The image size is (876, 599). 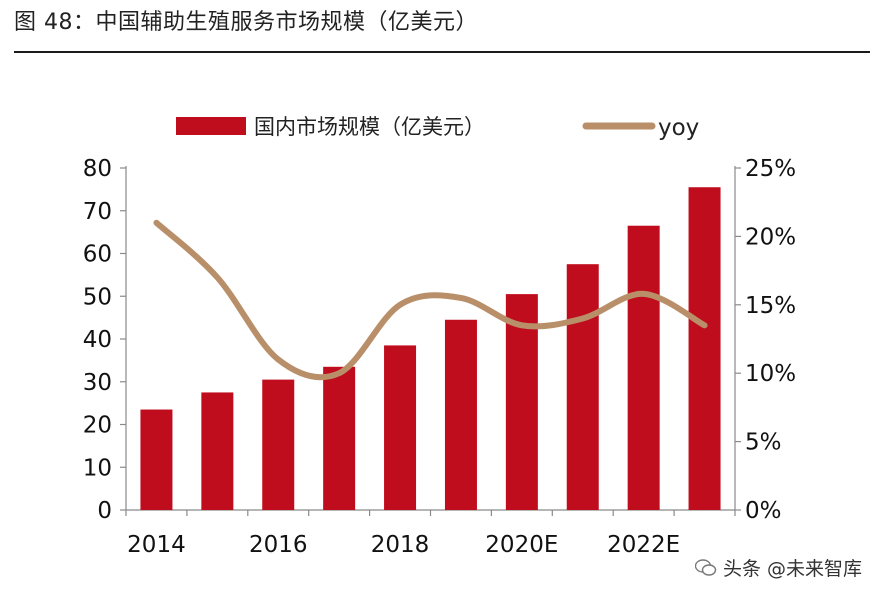 I want to click on y-right-tick-label: 5%, so click(x=763, y=443).